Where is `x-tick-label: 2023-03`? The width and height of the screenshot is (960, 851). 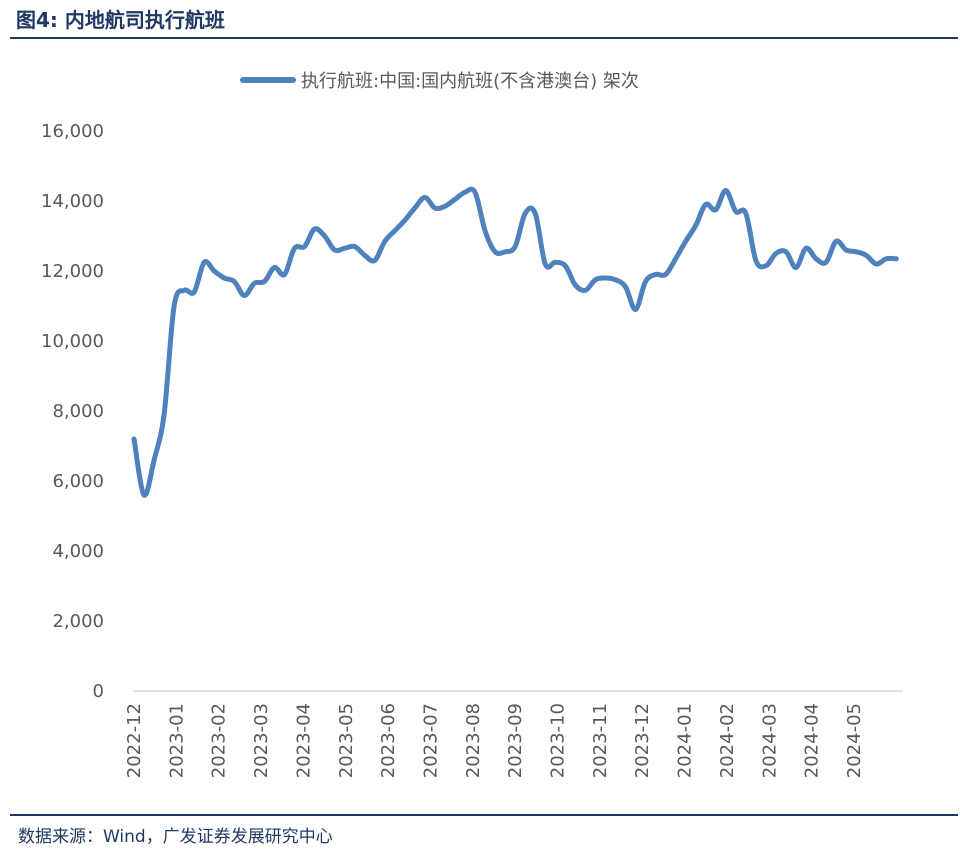
x-tick-label: 2023-03 is located at coordinates (261, 740).